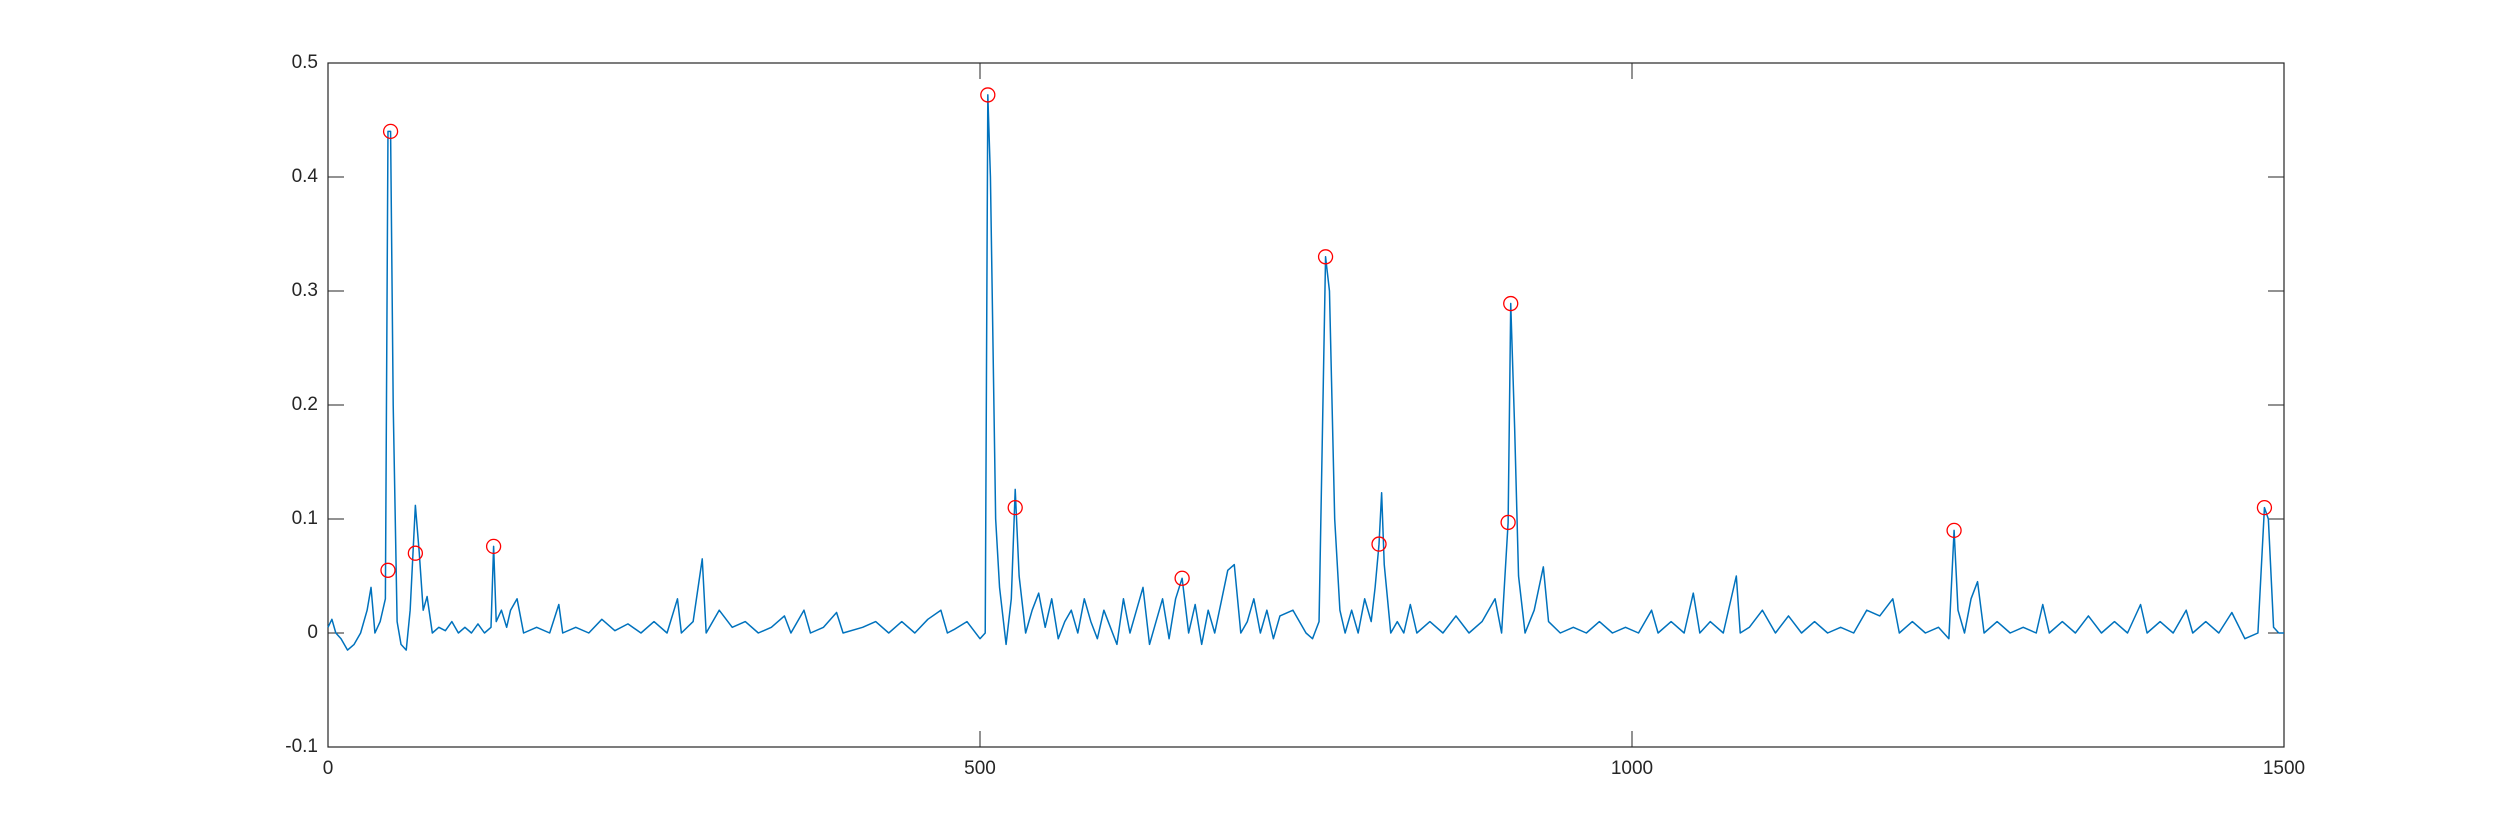 Image resolution: width=2500 pixels, height=833 pixels. Describe the element at coordinates (305, 62) in the screenshot. I see `y-tick-label: 0.5` at that location.